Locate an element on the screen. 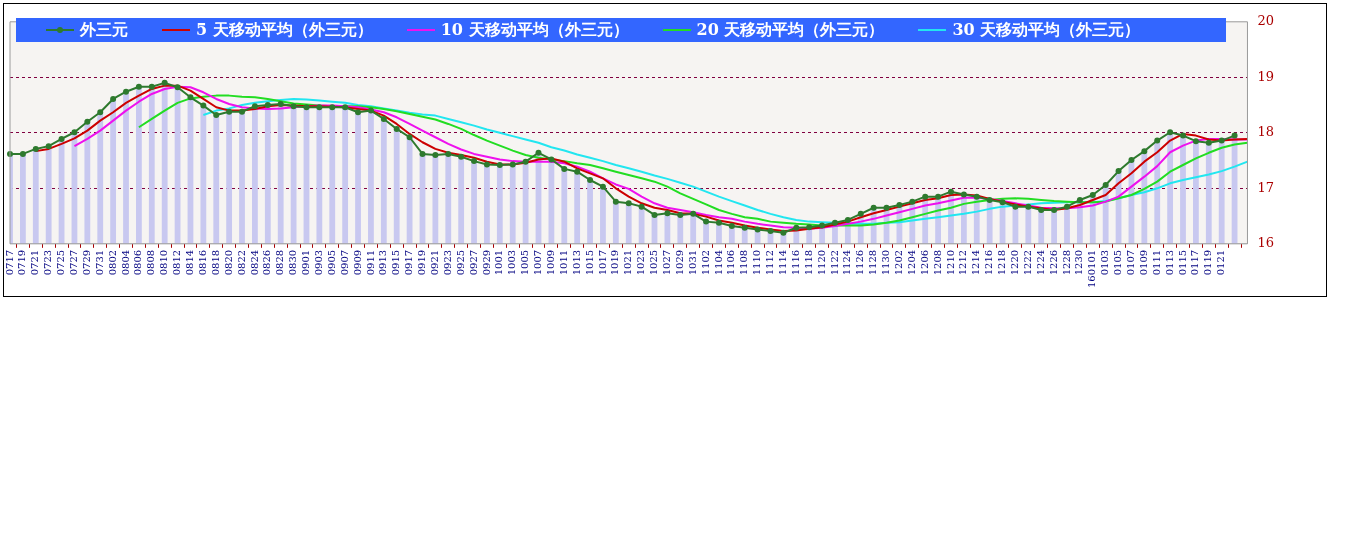  x-tick-label: 0923 is located at coordinates (447, 262).